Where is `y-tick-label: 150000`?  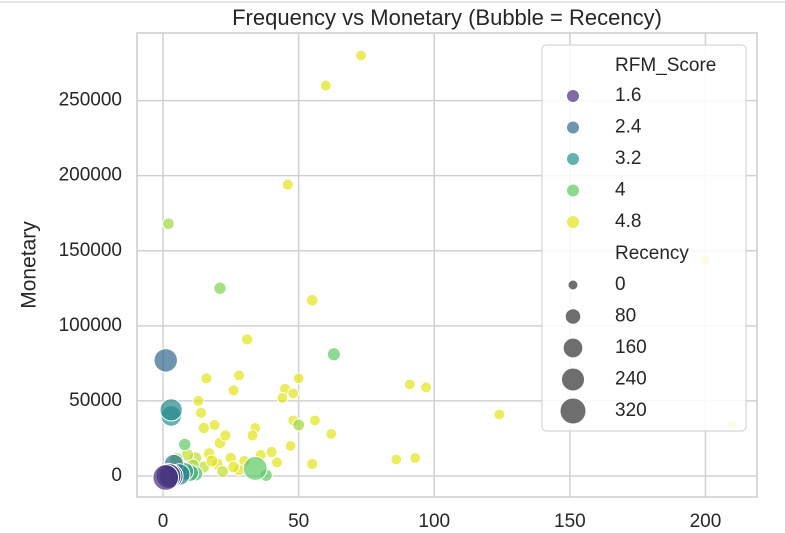
y-tick-label: 150000 is located at coordinates (90, 250).